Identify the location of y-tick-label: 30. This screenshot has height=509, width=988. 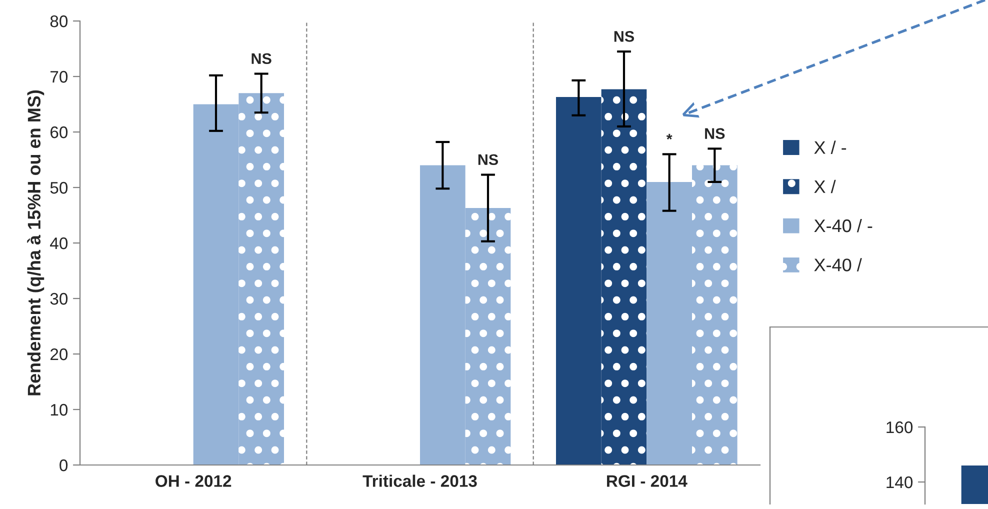
(59, 298).